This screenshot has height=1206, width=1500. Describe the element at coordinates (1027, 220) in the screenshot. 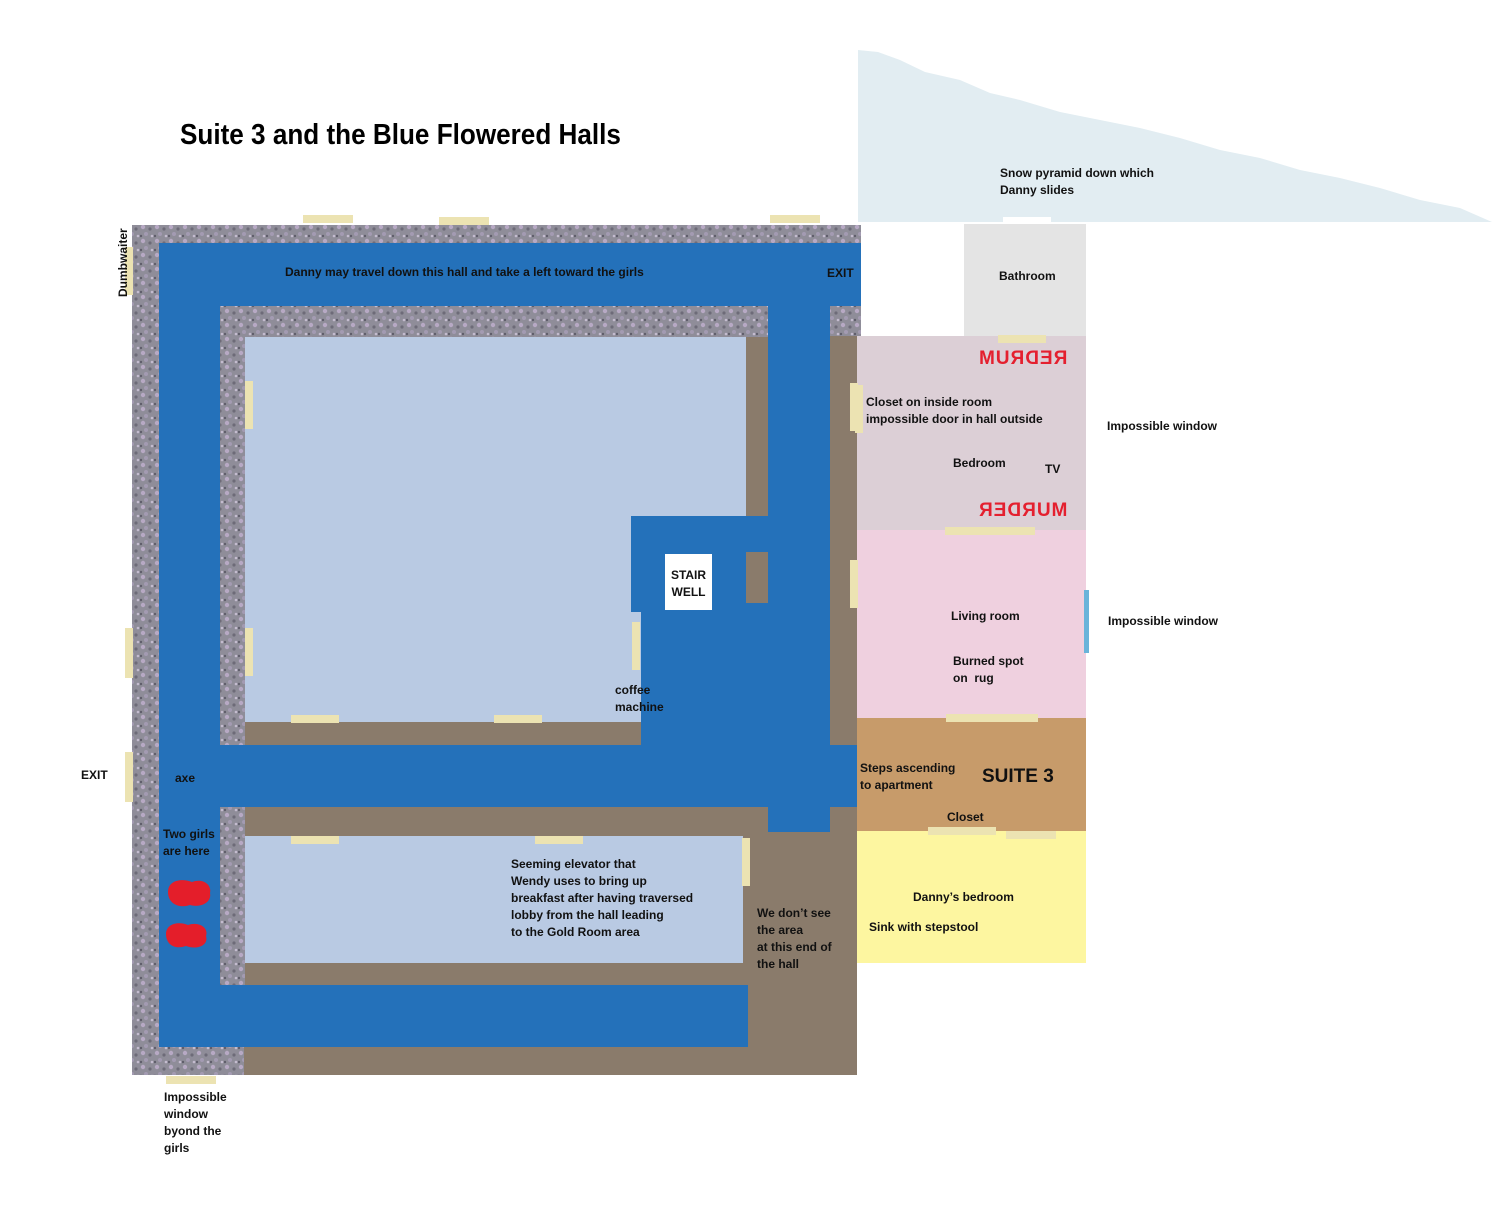

I see `bathroom-door` at that location.